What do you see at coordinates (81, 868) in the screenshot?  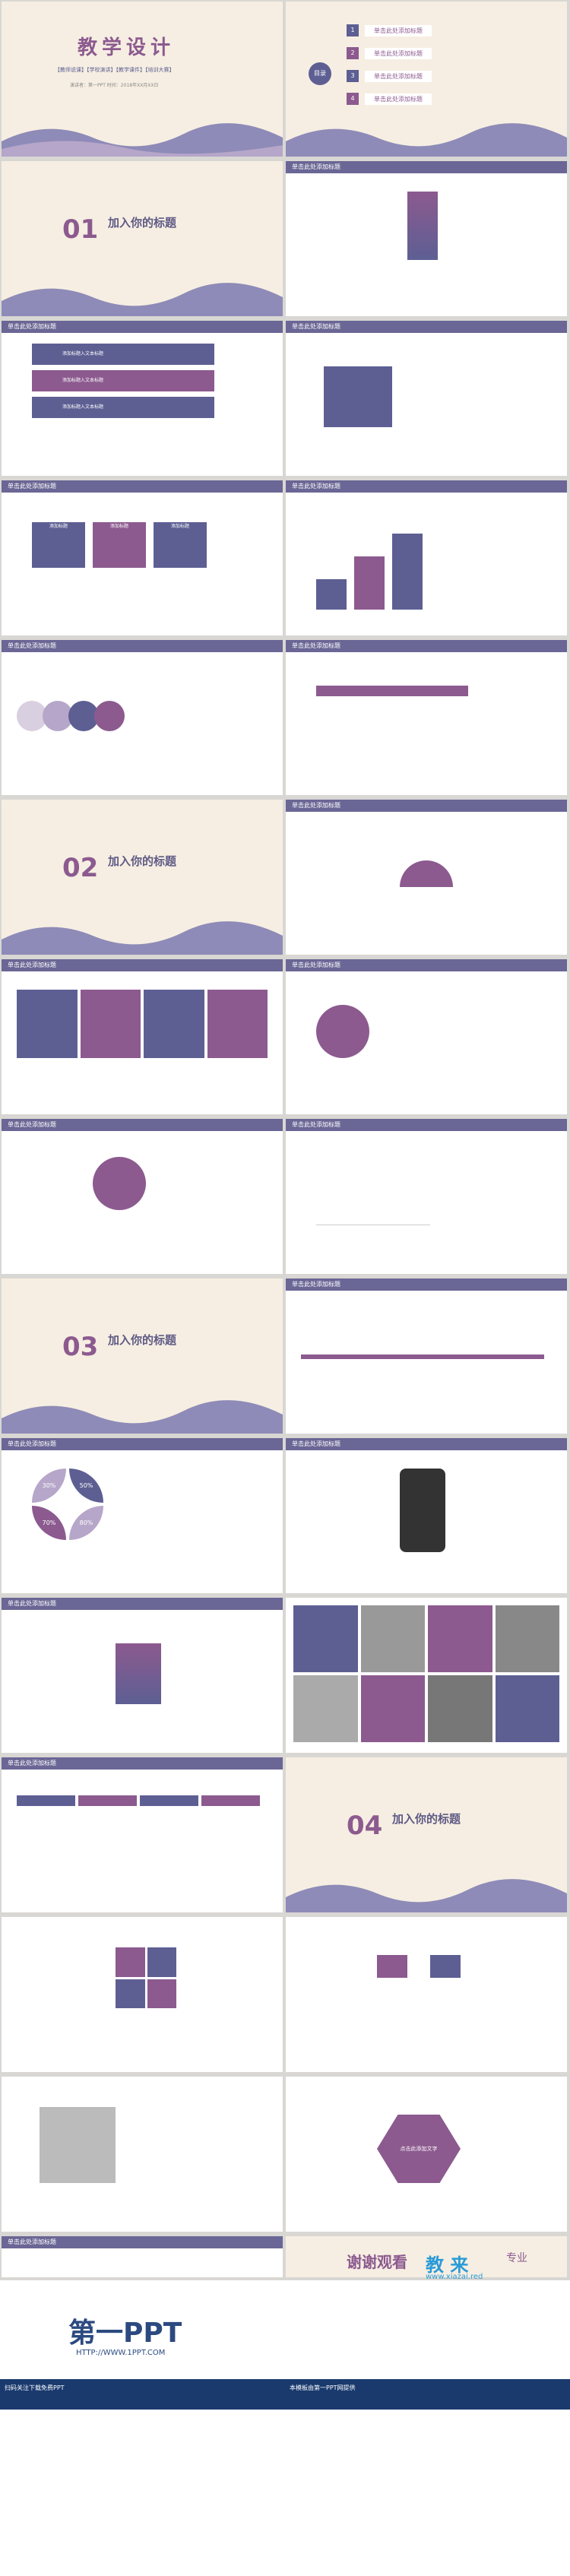 I see `section-number: 02` at bounding box center [81, 868].